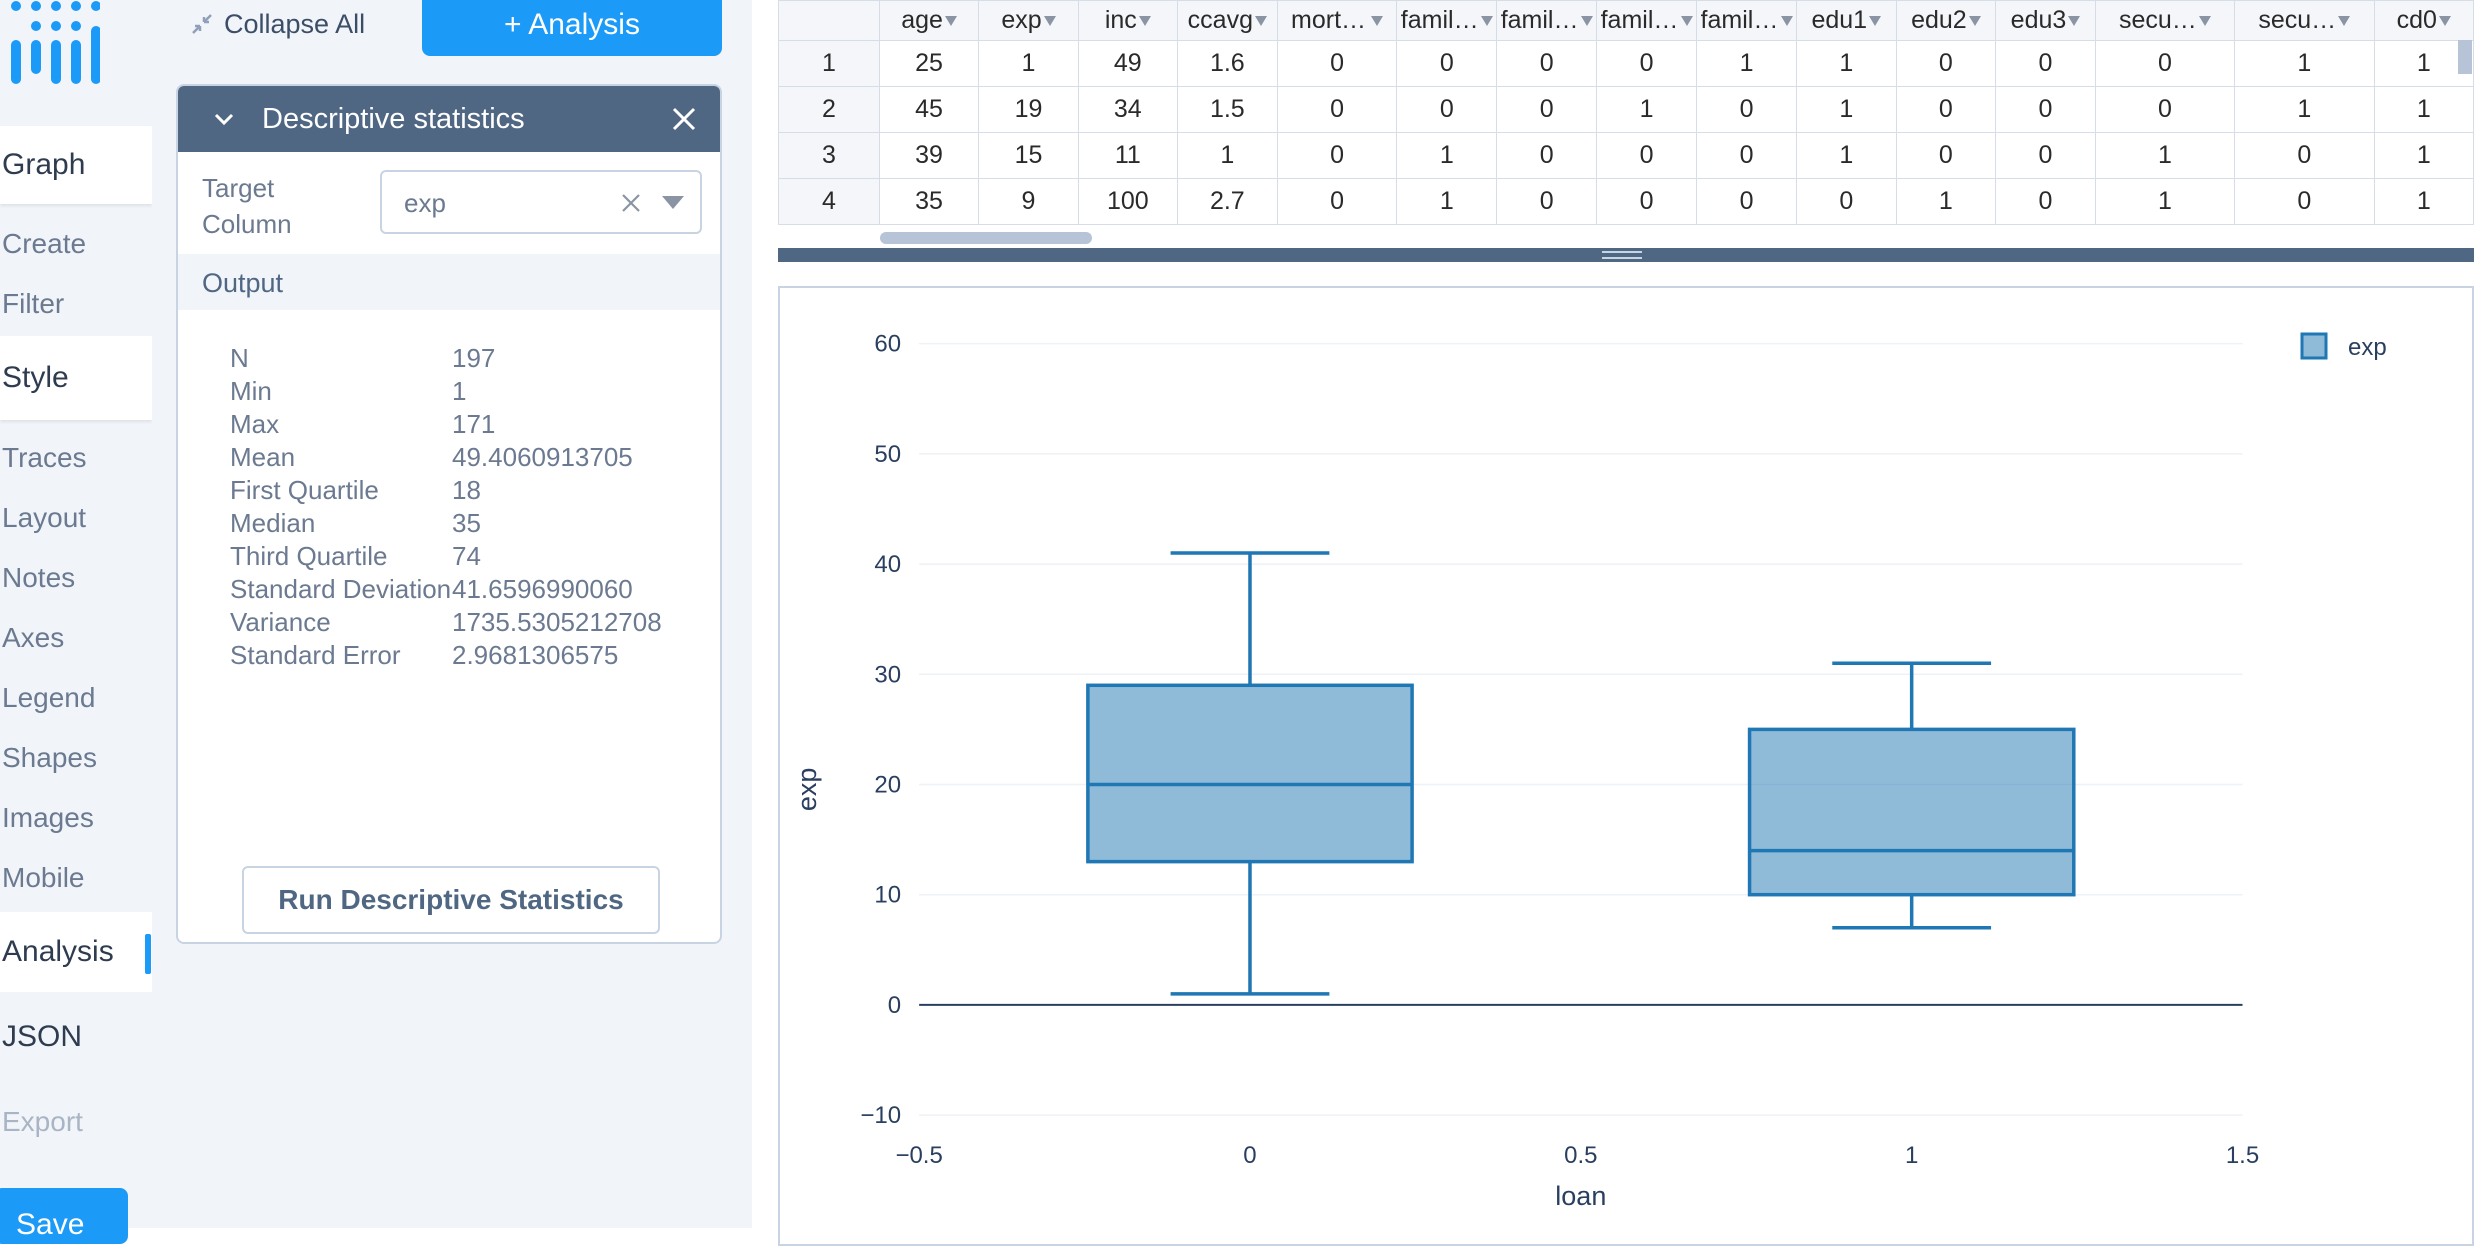  What do you see at coordinates (76, 952) in the screenshot?
I see `nav-analysis: Analysis` at bounding box center [76, 952].